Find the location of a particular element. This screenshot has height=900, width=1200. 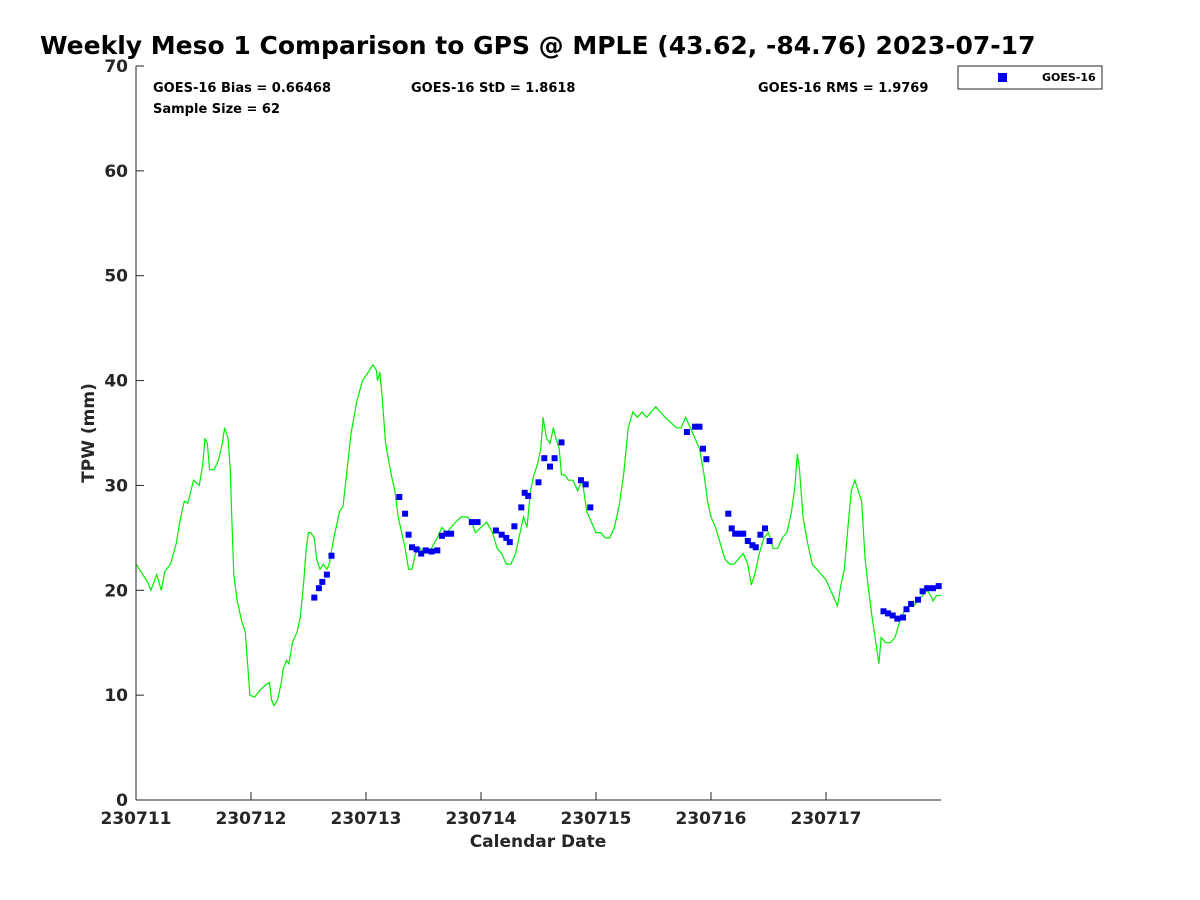

bias-stat: GOES-16 Bias = 0.66468 is located at coordinates (242, 88).